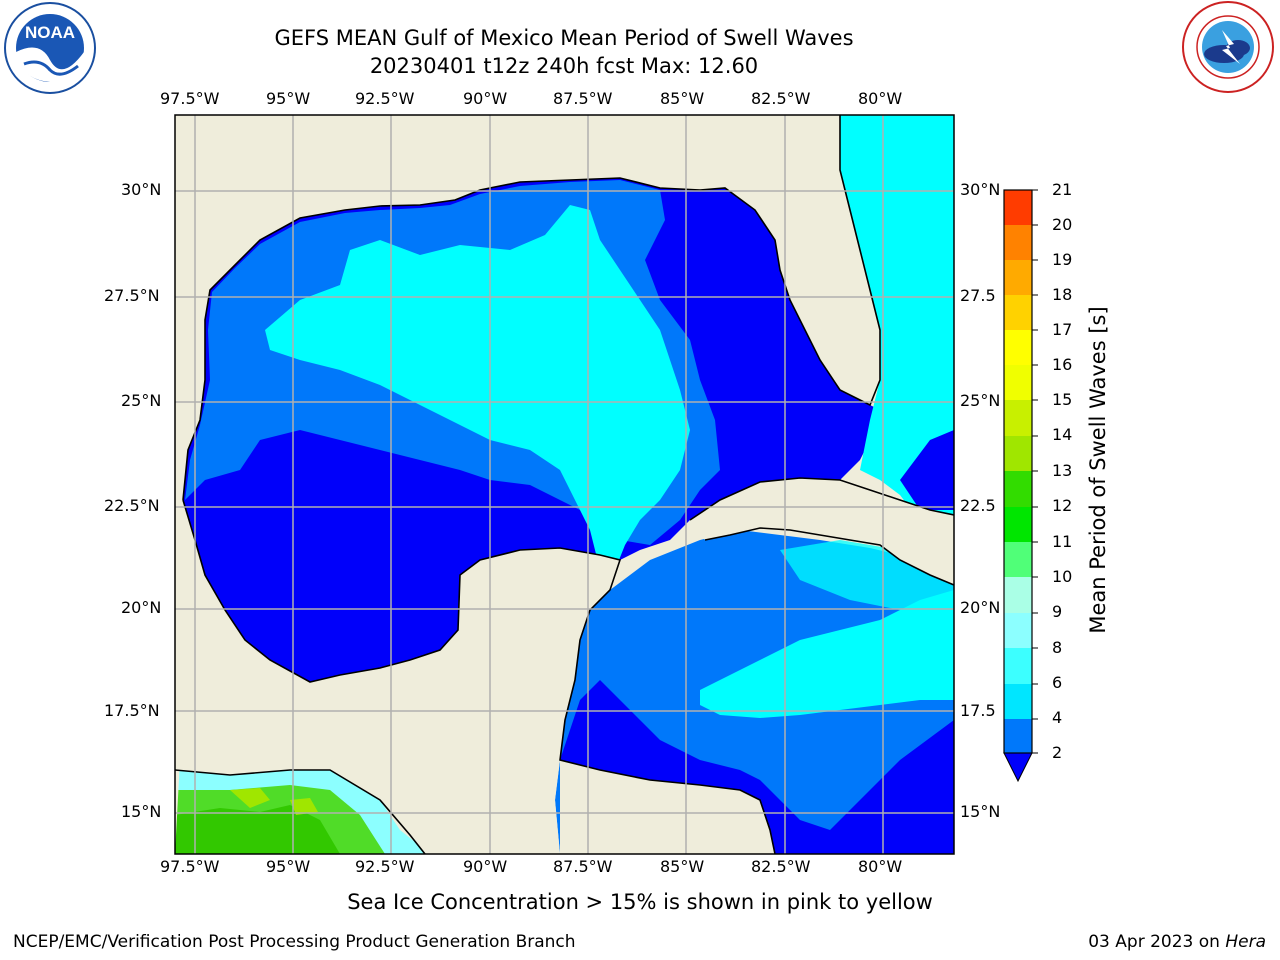 The image size is (1280, 960). What do you see at coordinates (485, 98) in the screenshot?
I see `lon-label-top: 90°W` at bounding box center [485, 98].